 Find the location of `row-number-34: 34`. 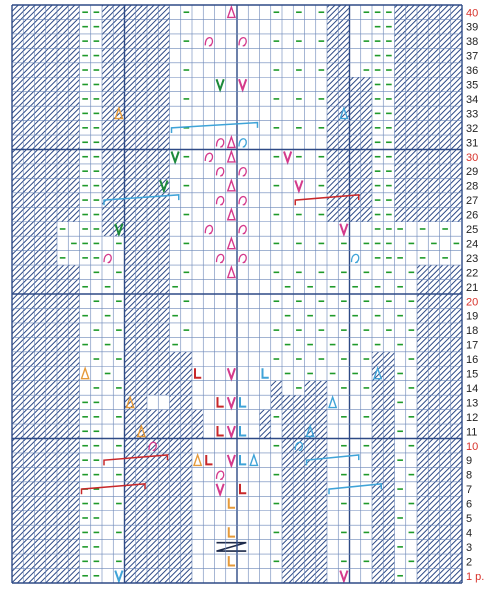

row-number-34: 34 is located at coordinates (472, 100).